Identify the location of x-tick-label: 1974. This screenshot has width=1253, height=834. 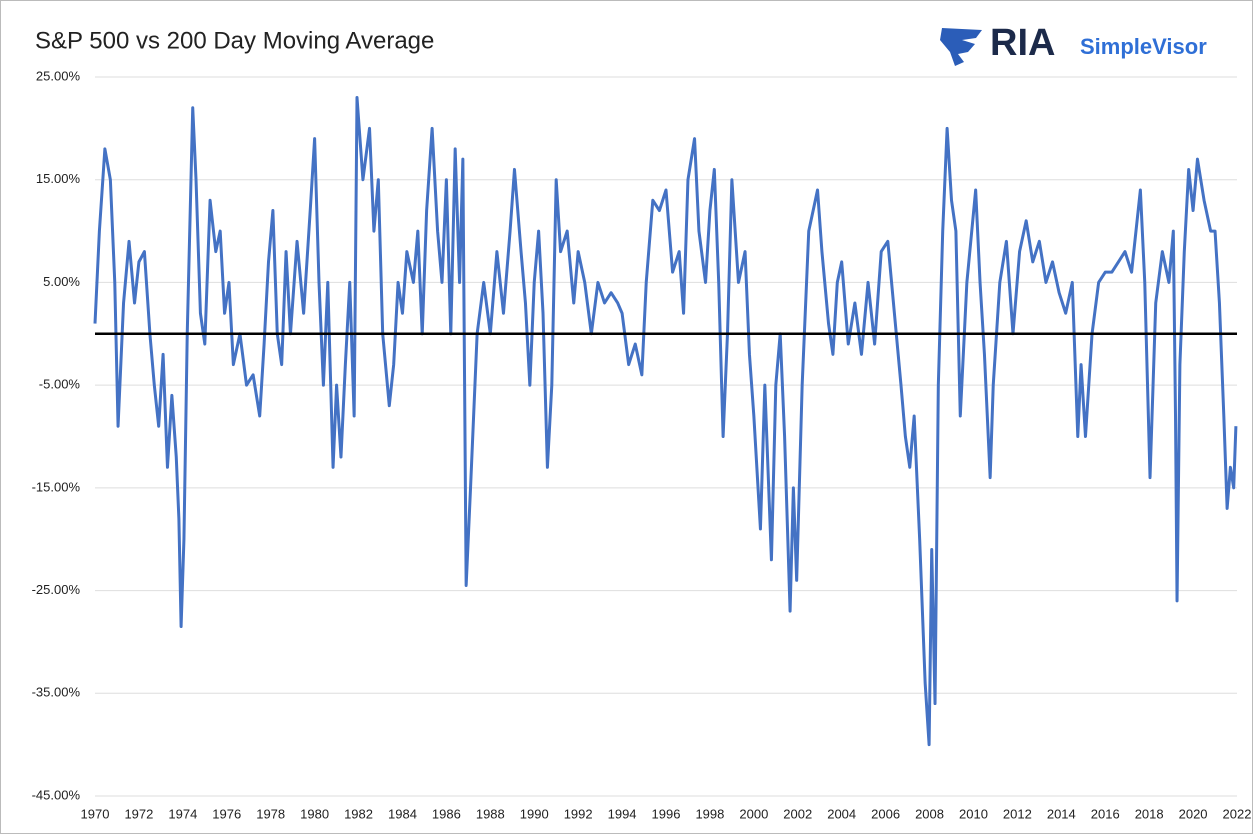
(182, 813).